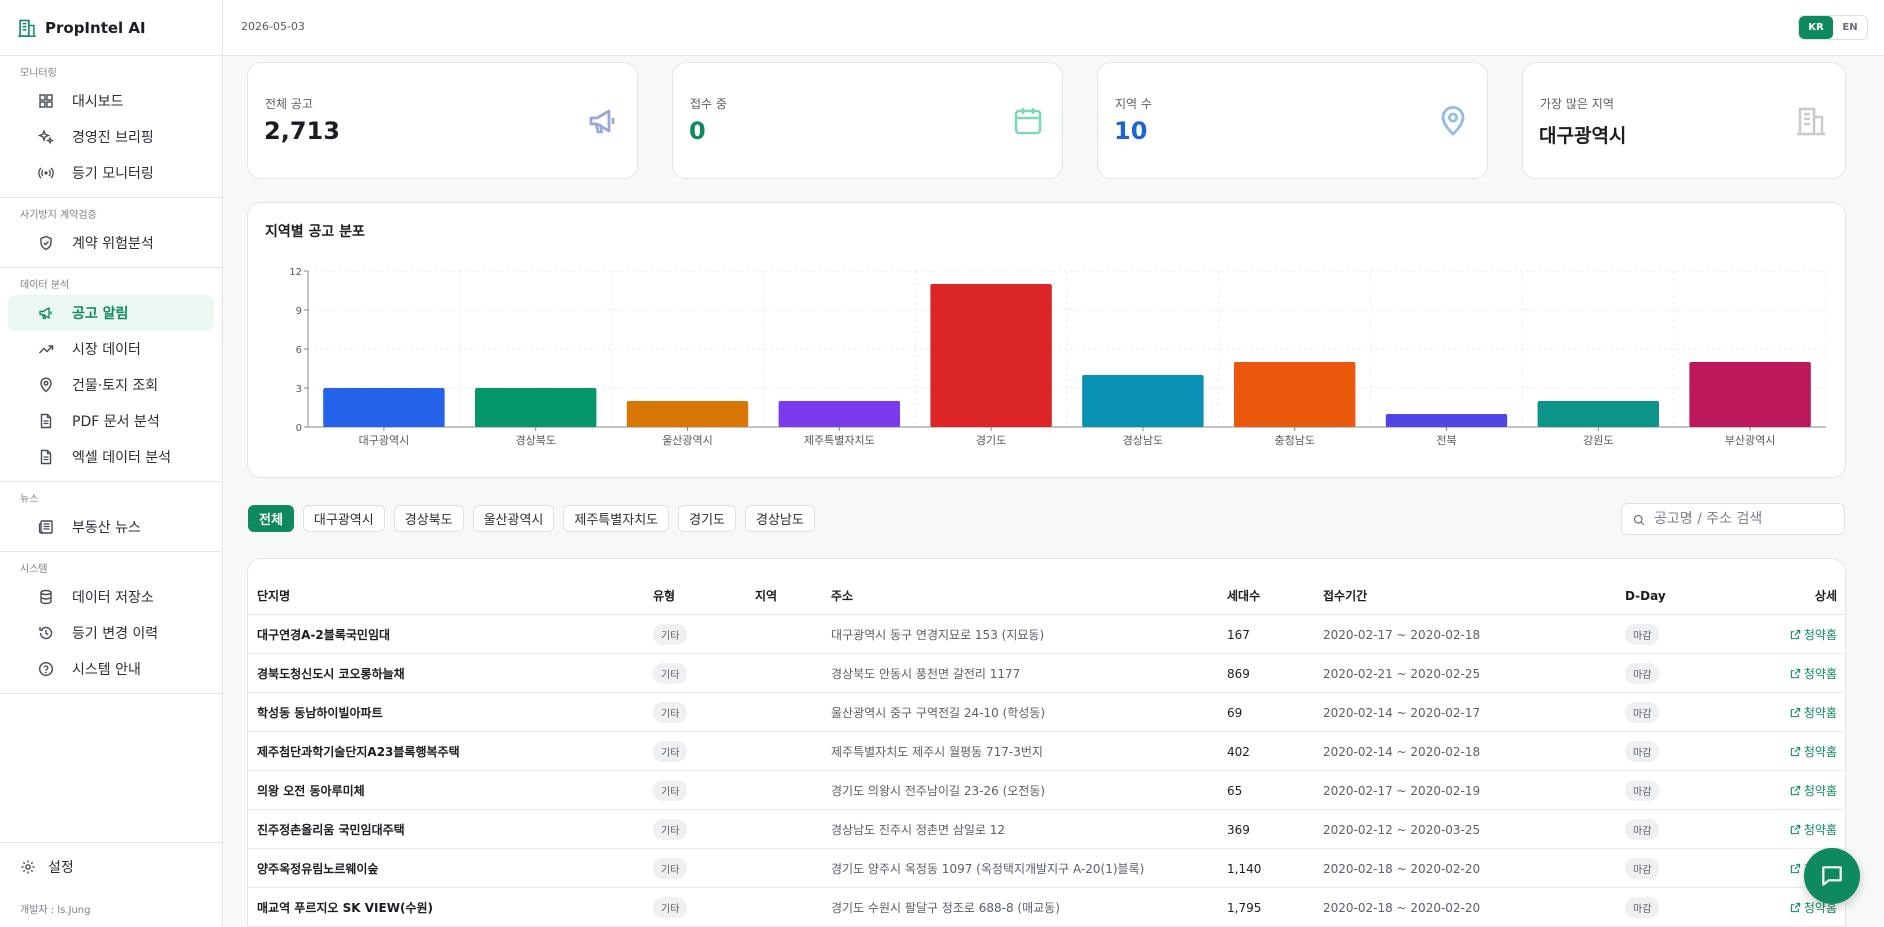  I want to click on sidebar-item: 공고 알림, so click(111, 313).